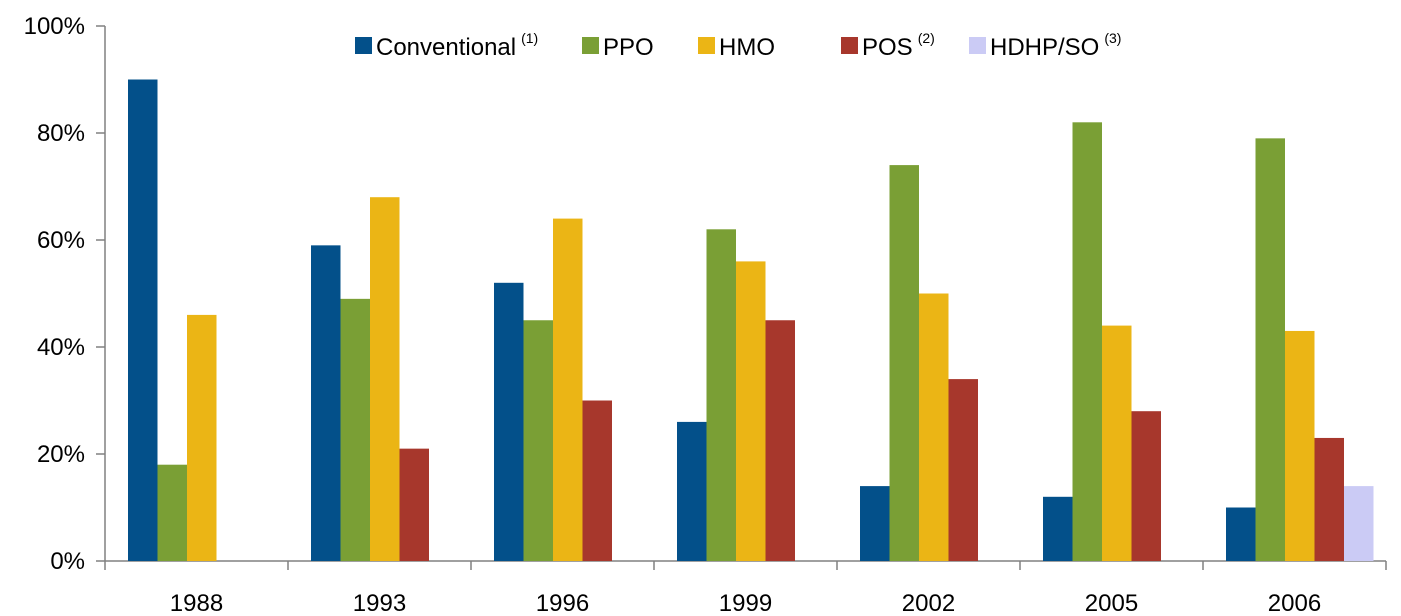 This screenshot has width=1401, height=616. I want to click on legend-item: Conventional (1), so click(446, 45).